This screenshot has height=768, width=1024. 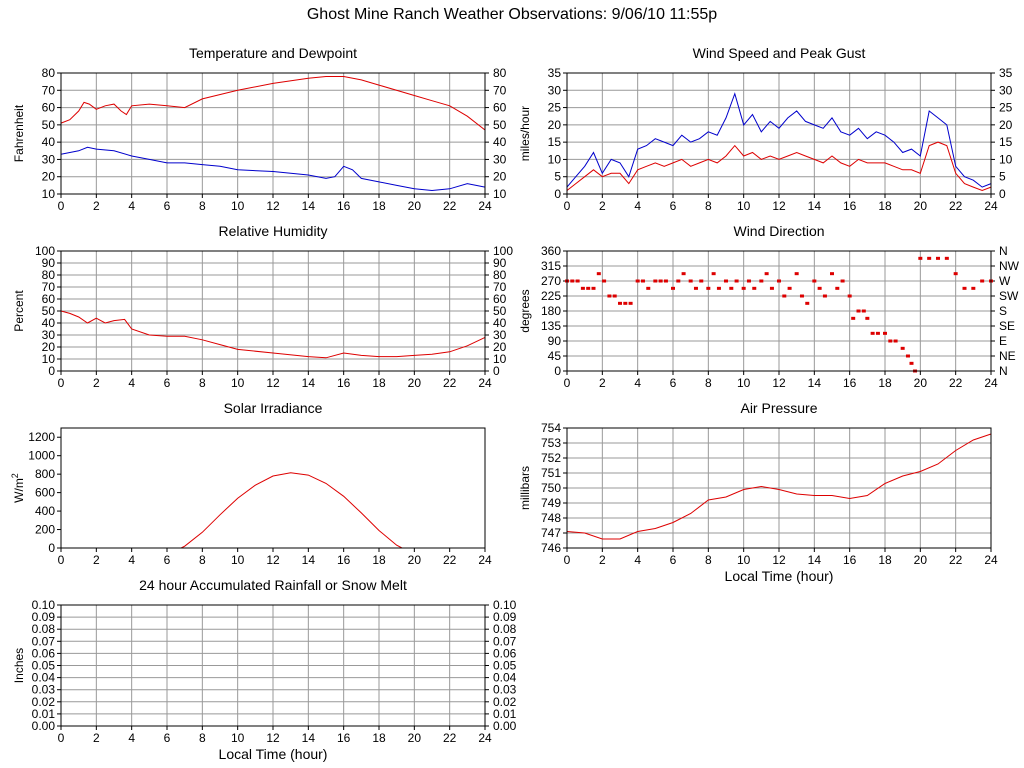 What do you see at coordinates (309, 738) in the screenshot?
I see `rain-xtick-label: 14` at bounding box center [309, 738].